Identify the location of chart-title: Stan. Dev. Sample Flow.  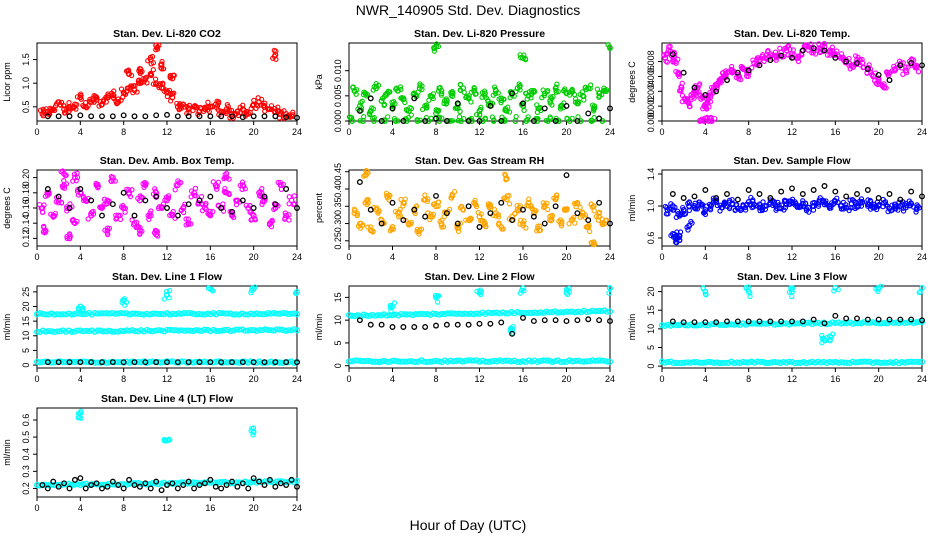
(792, 161).